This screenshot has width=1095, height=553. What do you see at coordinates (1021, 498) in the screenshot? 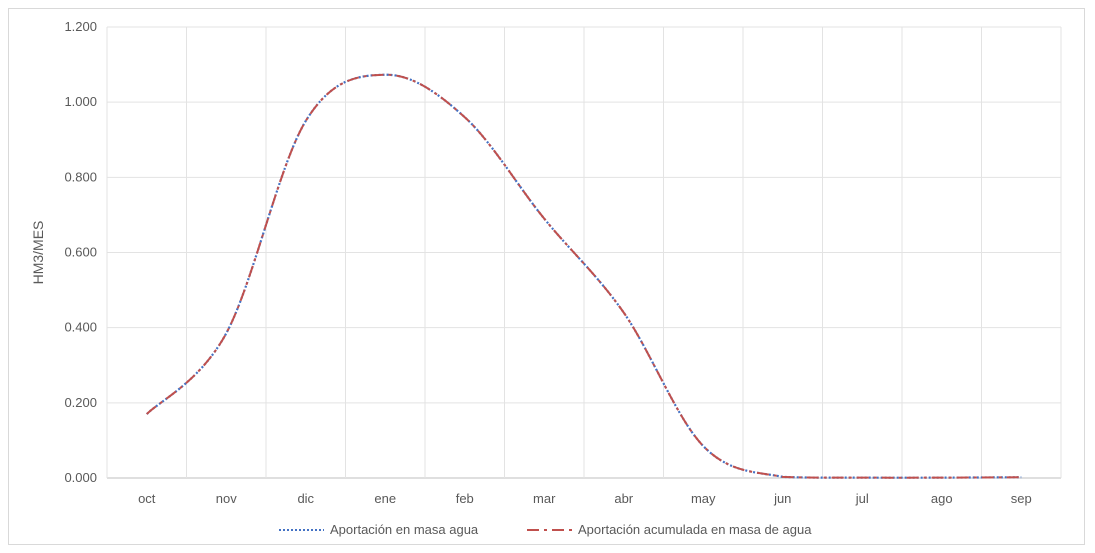
I see `x-tick-label: sep` at bounding box center [1021, 498].